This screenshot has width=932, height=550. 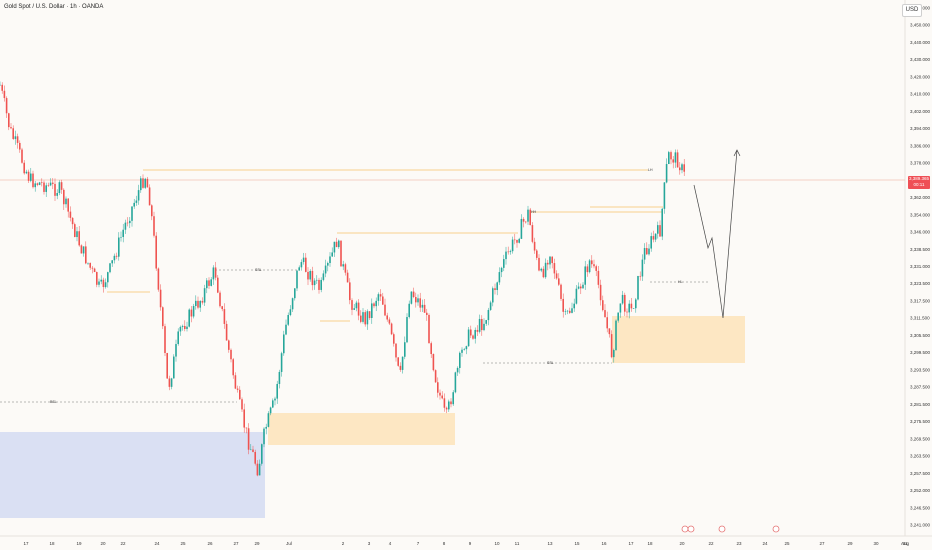 I want to click on demand-zone-upper, so click(x=678, y=339).